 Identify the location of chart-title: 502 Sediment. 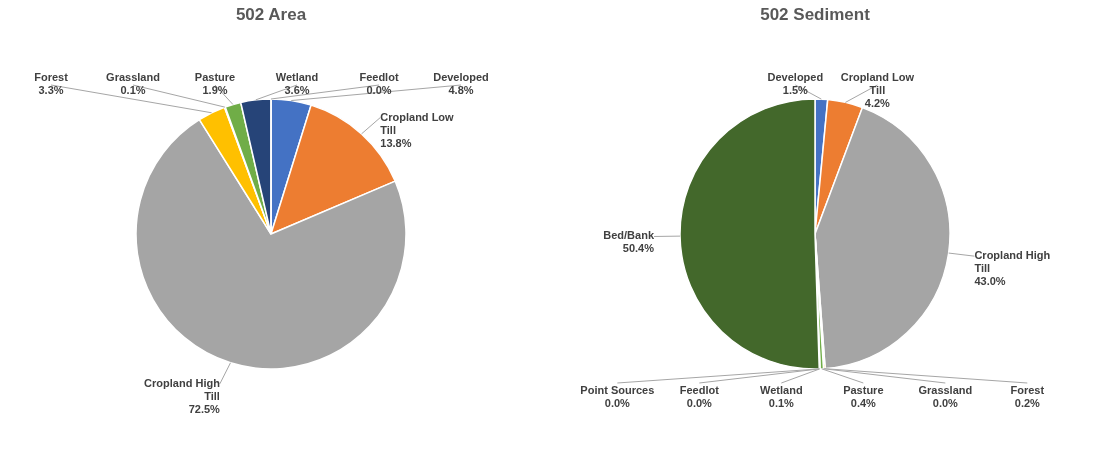
(815, 14).